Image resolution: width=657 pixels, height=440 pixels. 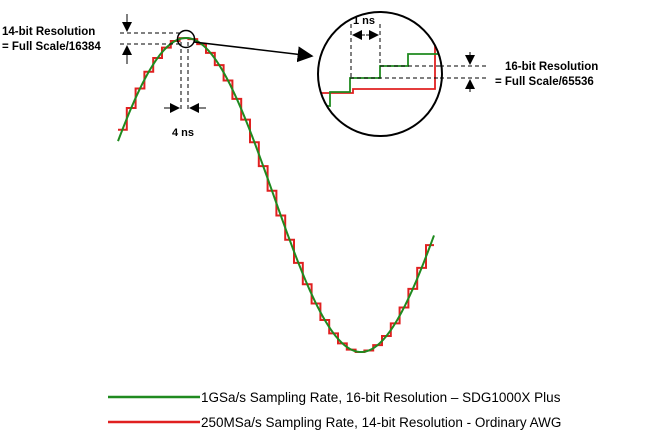 What do you see at coordinates (364, 21) in the screenshot?
I see `step-1ns-label: 1 ns` at bounding box center [364, 21].